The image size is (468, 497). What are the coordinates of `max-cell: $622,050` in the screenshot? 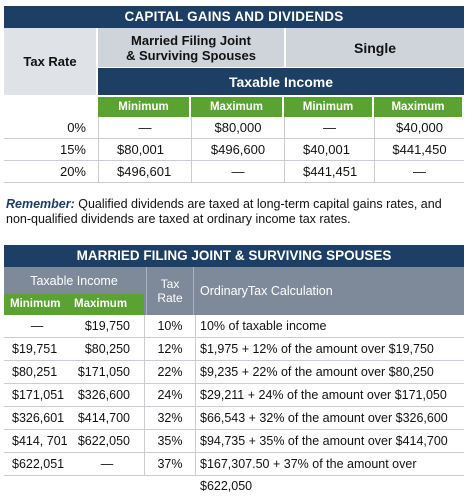 It's located at (103, 441).